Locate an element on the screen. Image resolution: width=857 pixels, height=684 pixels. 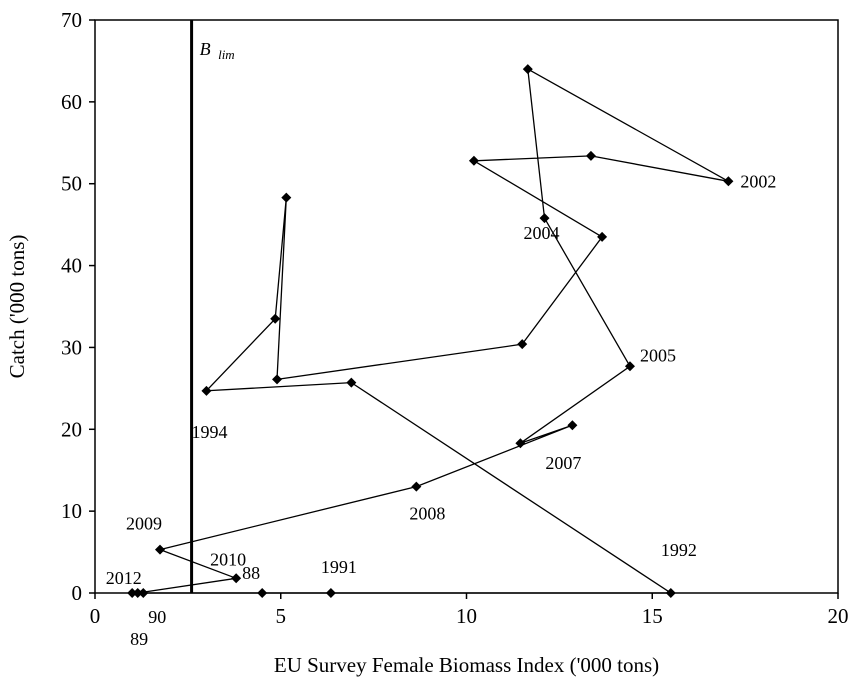
point-annotation: 90 is located at coordinates (157, 617).